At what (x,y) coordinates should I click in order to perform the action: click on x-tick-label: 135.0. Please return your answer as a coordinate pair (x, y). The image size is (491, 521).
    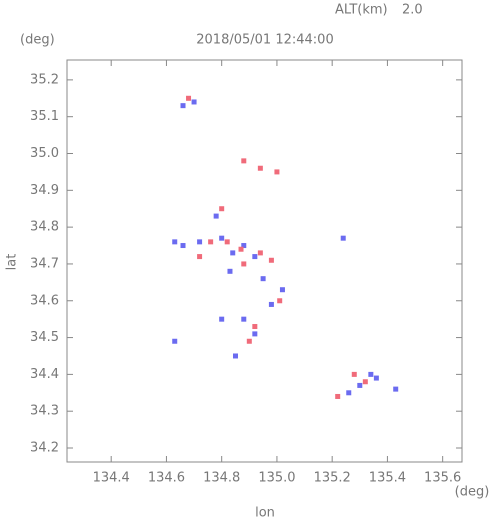
    Looking at the image, I should click on (276, 478).